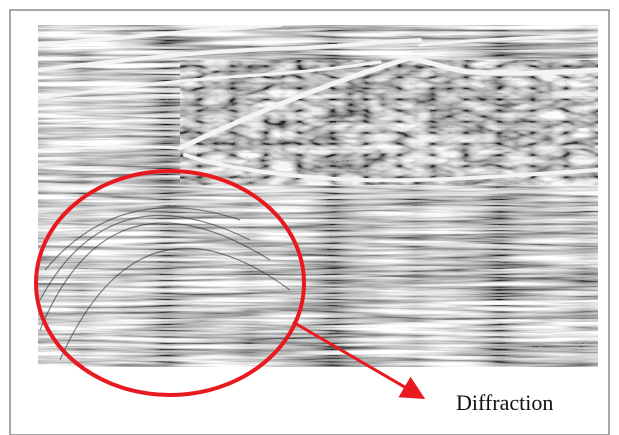 This screenshot has height=435, width=619. Describe the element at coordinates (359, 360) in the screenshot. I see `arrow` at that location.